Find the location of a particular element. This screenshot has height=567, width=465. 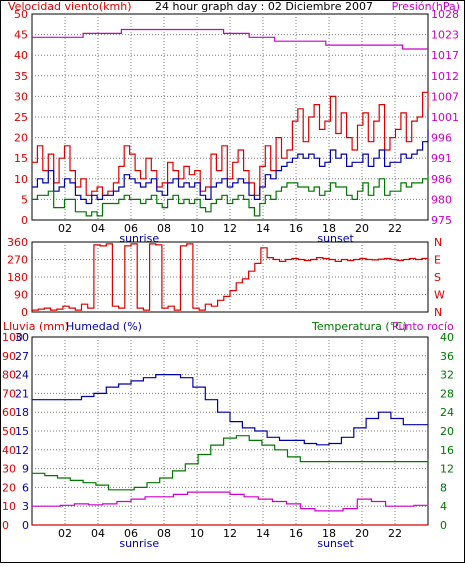

temperature-tick-label: 40 is located at coordinates (447, 337).